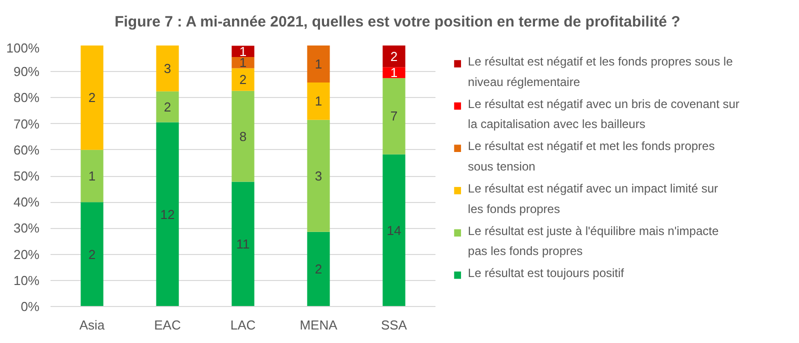 Image resolution: width=799 pixels, height=343 pixels. What do you see at coordinates (26, 150) in the screenshot?
I see `y-tick-label: 60%` at bounding box center [26, 150].